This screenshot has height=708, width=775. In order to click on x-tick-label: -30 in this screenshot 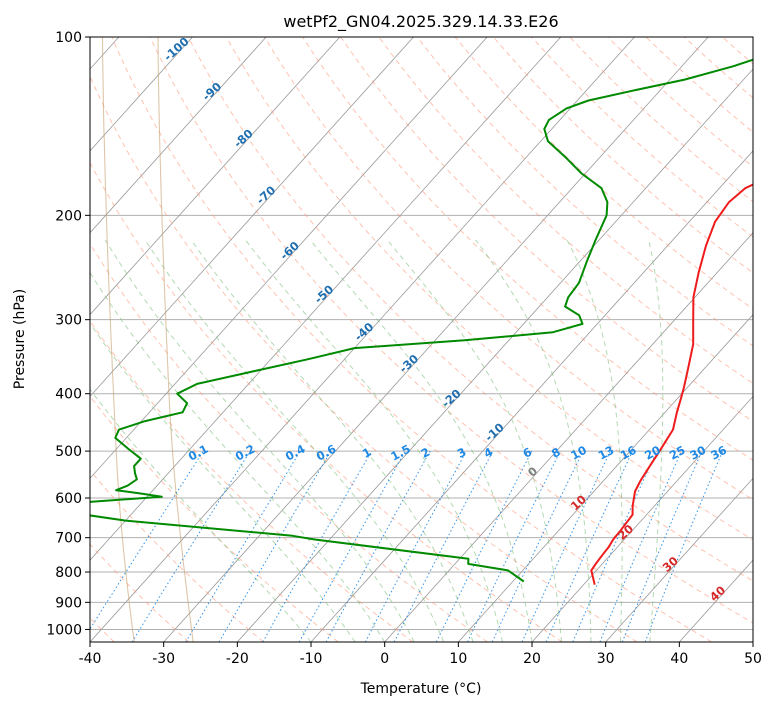, I will do `click(163, 659)`.